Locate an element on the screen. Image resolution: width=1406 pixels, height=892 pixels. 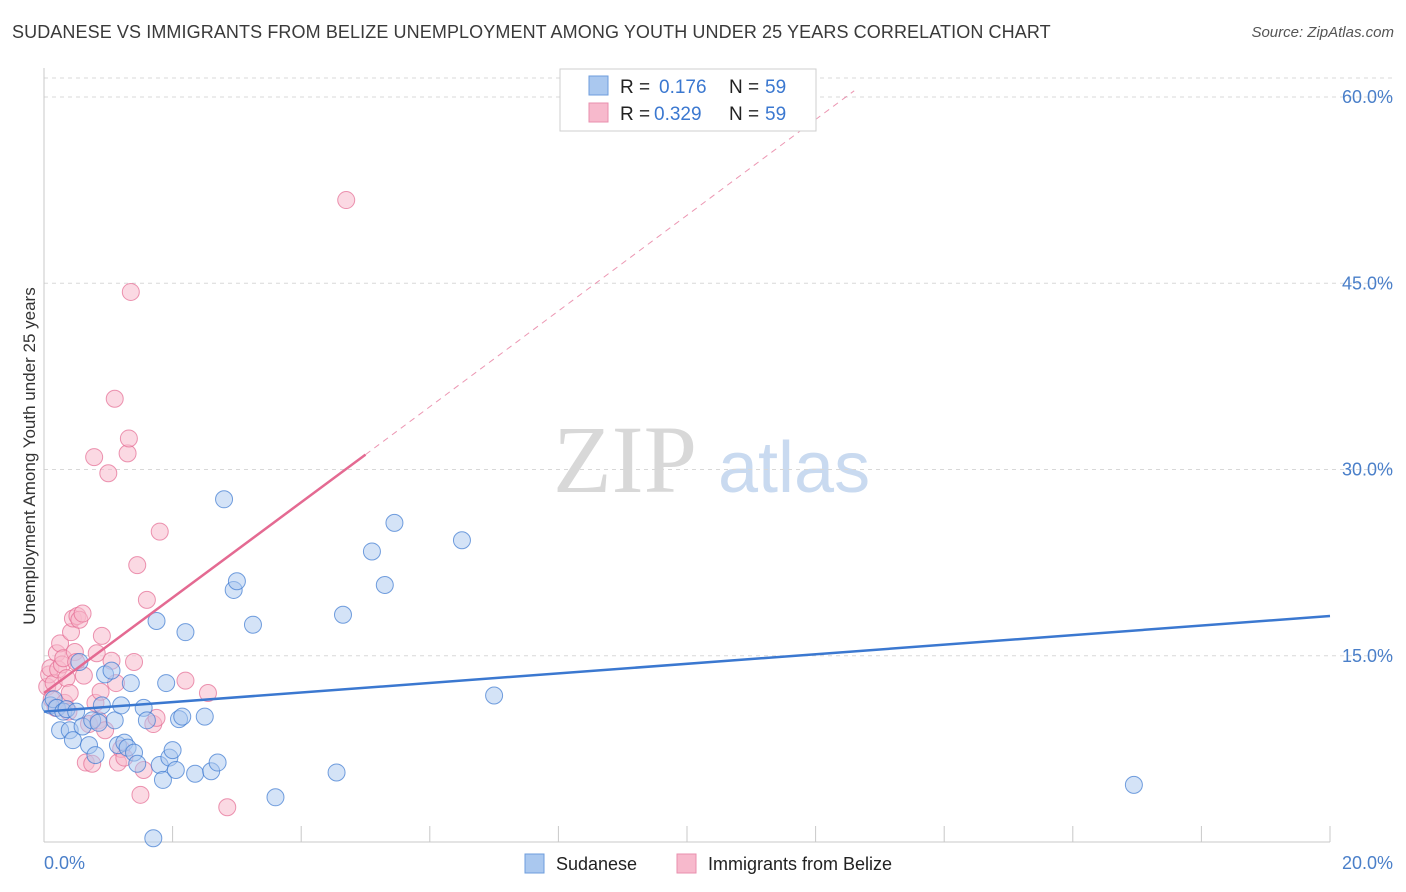
legend-swatch-belize is located at coordinates (598, 112).